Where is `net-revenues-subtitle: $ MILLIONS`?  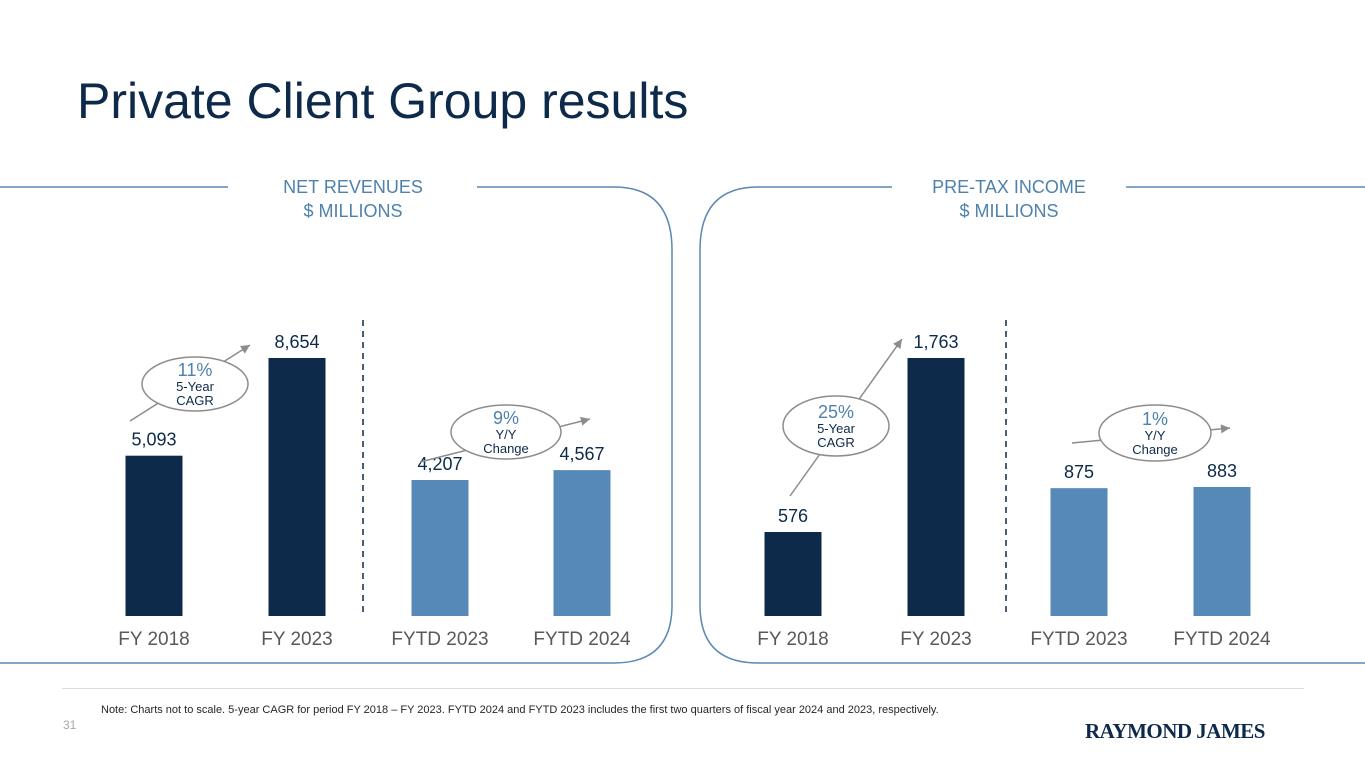
net-revenues-subtitle: $ MILLIONS is located at coordinates (353, 211).